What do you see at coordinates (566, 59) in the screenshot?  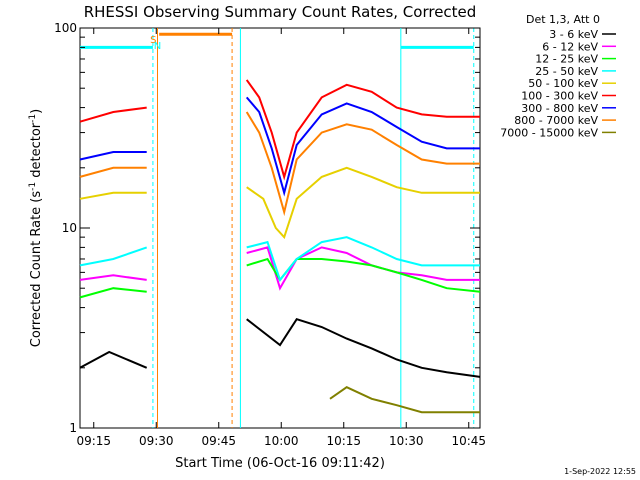 I see `legend-label: 12 - 25 keV` at bounding box center [566, 59].